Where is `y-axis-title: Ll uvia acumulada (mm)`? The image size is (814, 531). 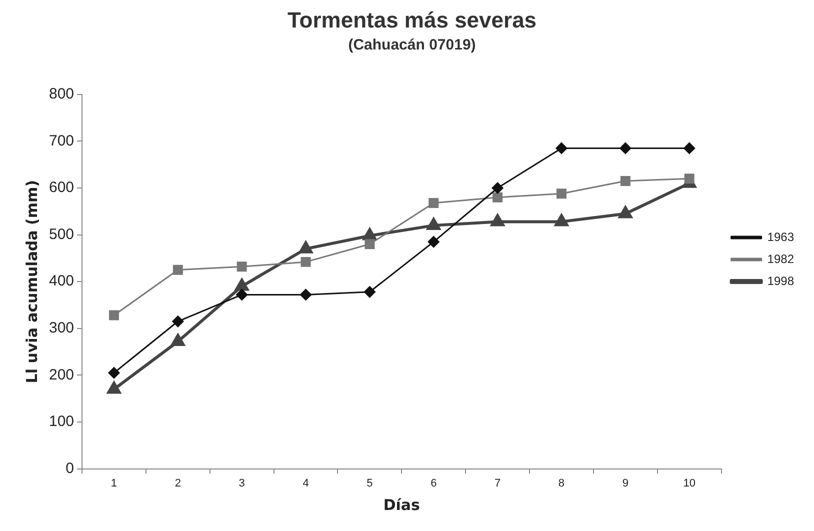 y-axis-title: Ll uvia acumulada (mm) is located at coordinates (31, 282).